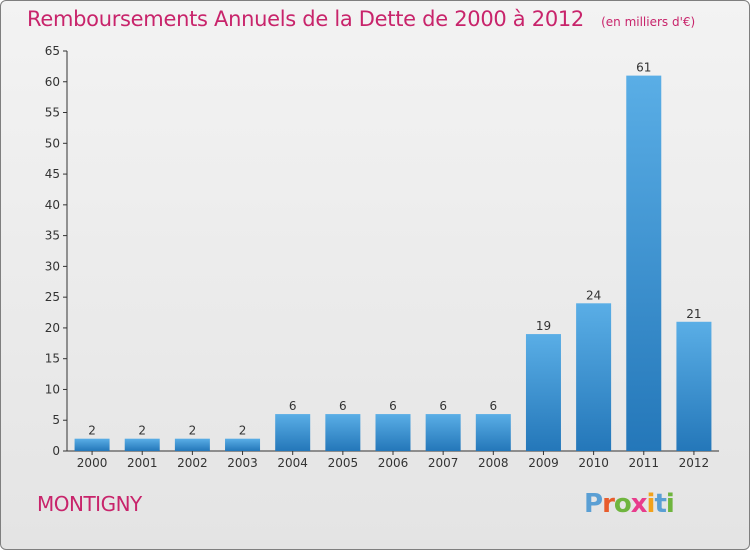 The width and height of the screenshot is (750, 550). What do you see at coordinates (52, 359) in the screenshot?
I see `y-tick-label: 15` at bounding box center [52, 359].